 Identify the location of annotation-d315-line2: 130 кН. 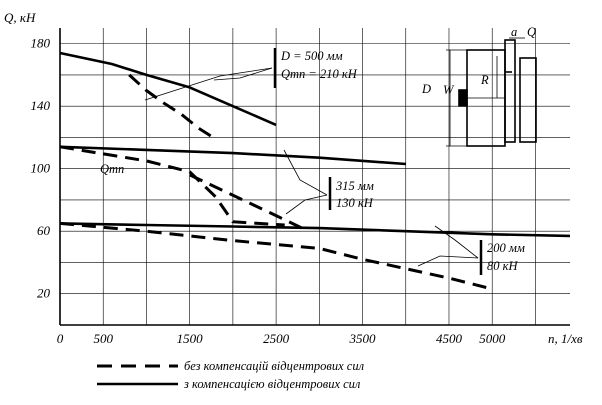
(355, 203).